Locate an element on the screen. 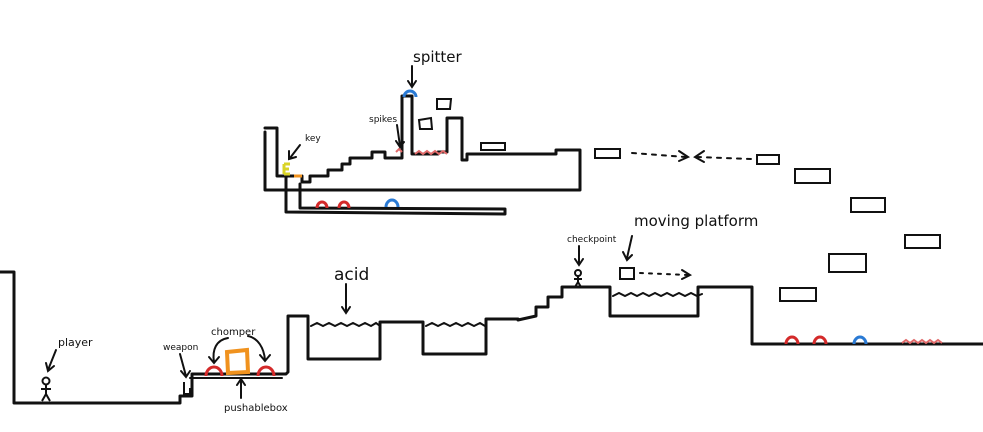  label-key: key is located at coordinates (313, 139).